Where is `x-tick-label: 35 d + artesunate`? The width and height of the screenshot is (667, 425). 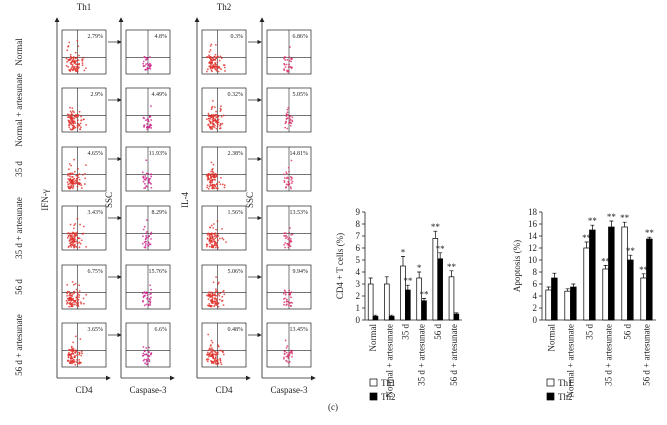
x-tick-label: 35 d + artesunate is located at coordinates (422, 355).